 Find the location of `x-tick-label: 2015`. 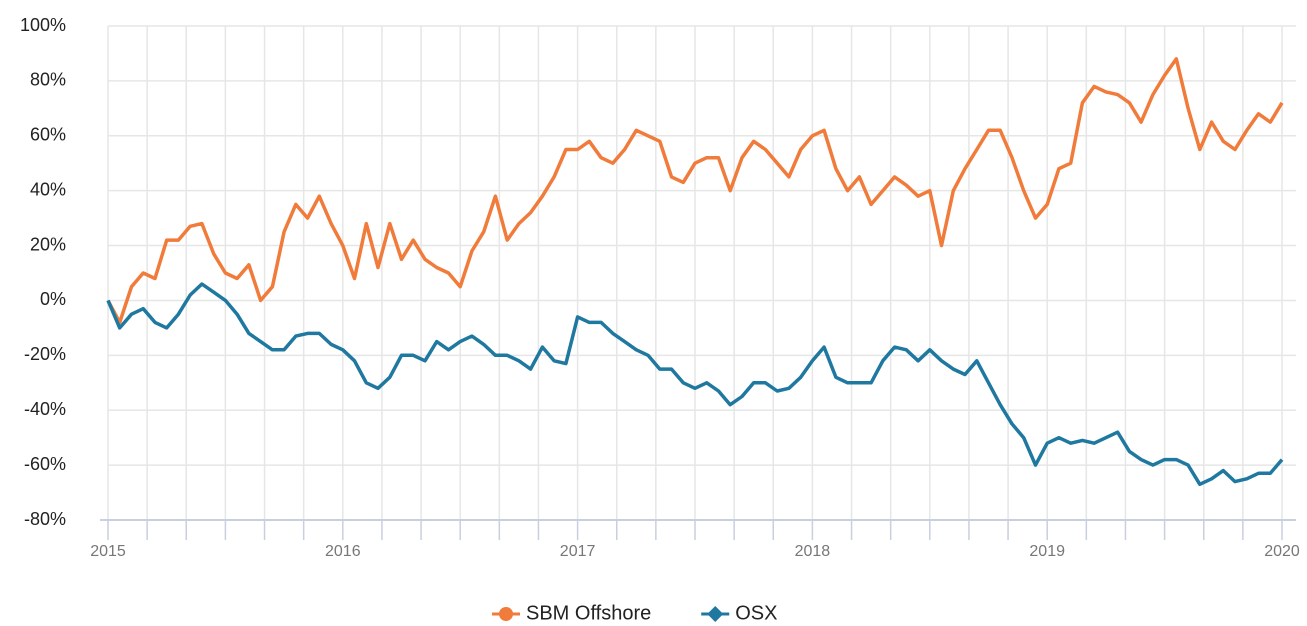

x-tick-label: 2015 is located at coordinates (108, 551).